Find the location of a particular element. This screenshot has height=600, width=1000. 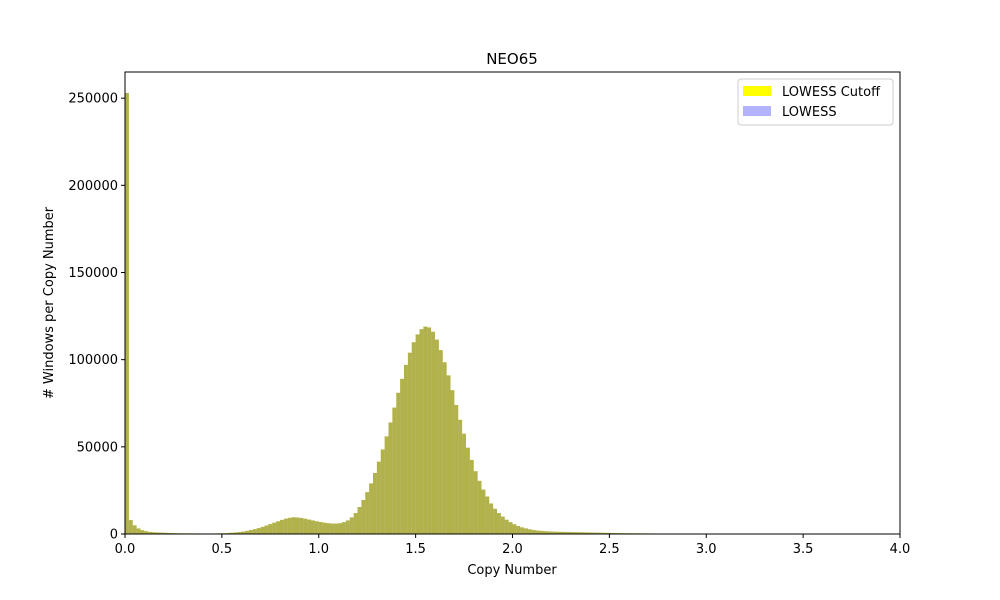

y-tick-label: 200000 is located at coordinates (93, 186).